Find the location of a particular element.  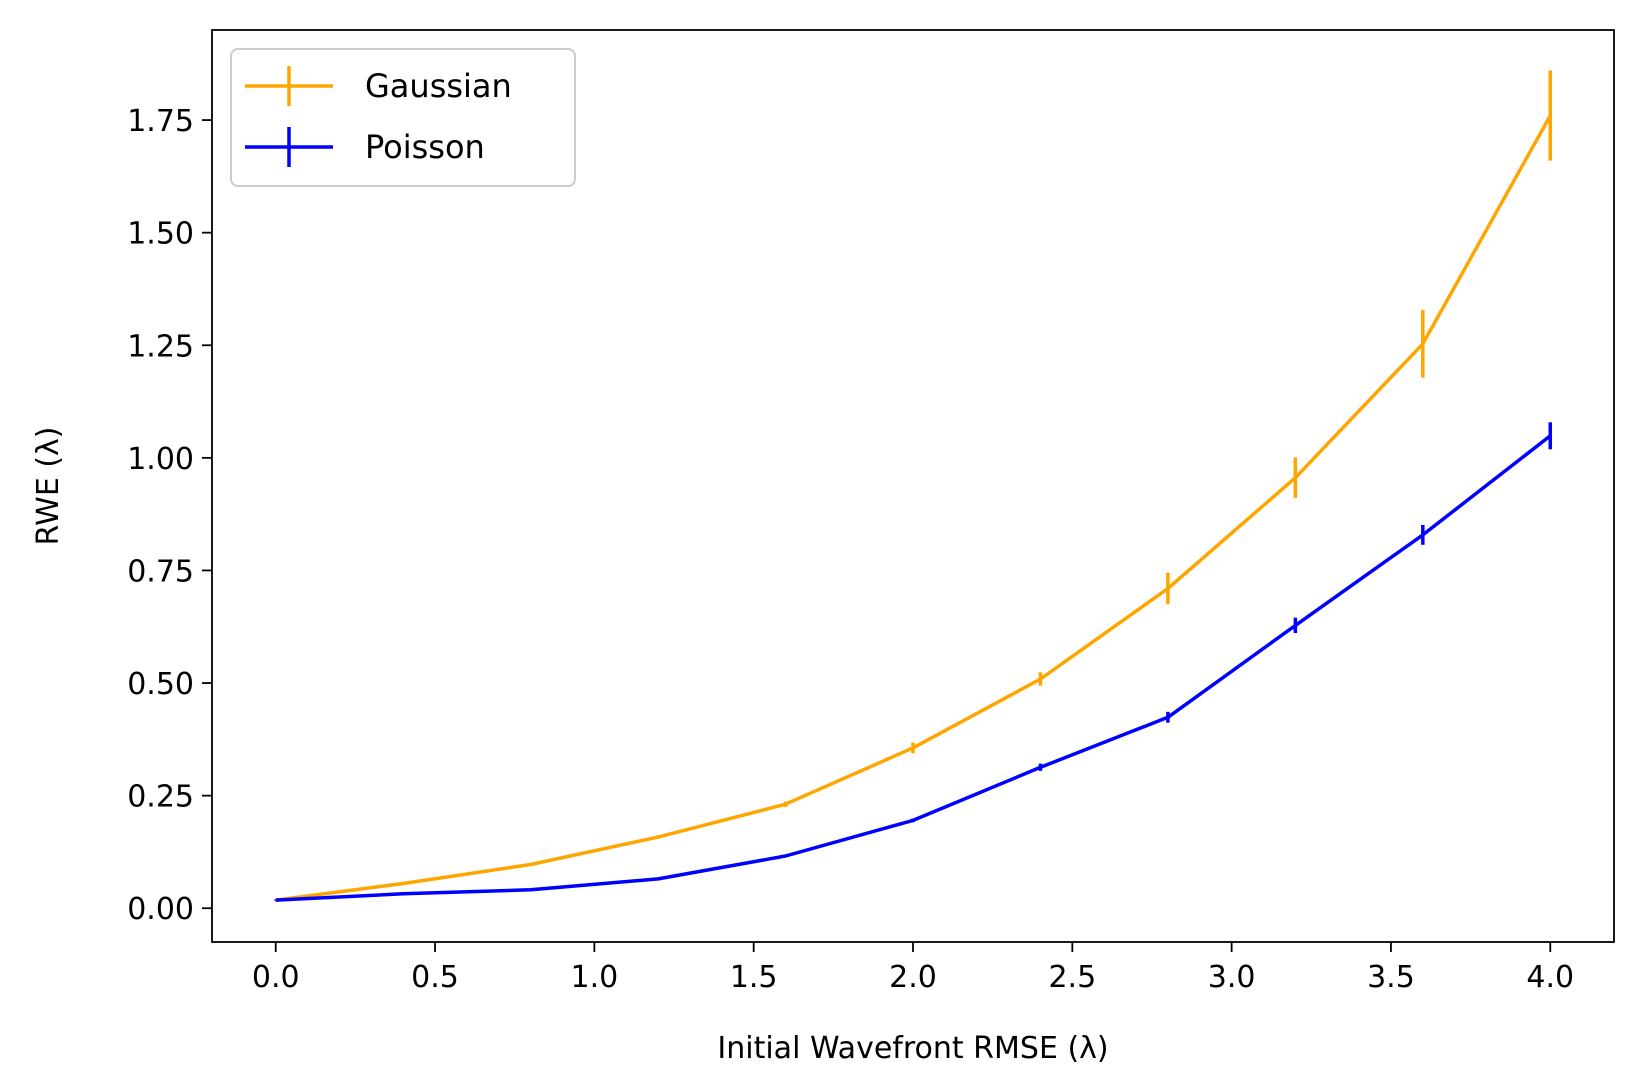

y-tick-label: 0.50 is located at coordinates (160, 684).